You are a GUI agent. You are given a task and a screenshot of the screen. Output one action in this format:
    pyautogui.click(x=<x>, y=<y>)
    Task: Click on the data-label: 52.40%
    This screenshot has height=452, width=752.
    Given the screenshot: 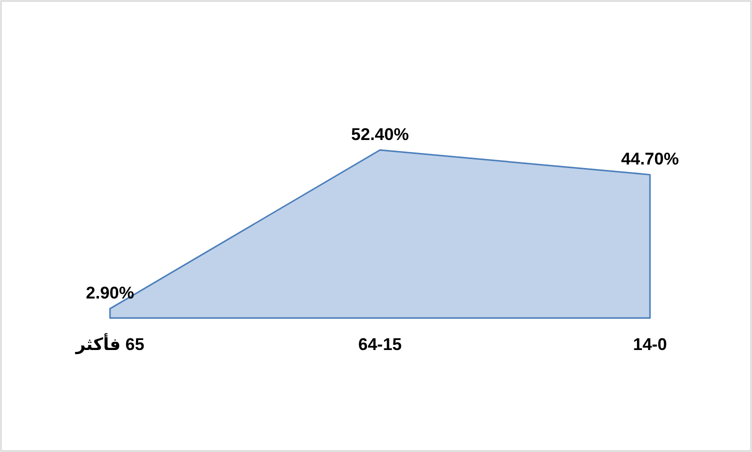 What is the action you would take?
    pyautogui.click(x=380, y=134)
    